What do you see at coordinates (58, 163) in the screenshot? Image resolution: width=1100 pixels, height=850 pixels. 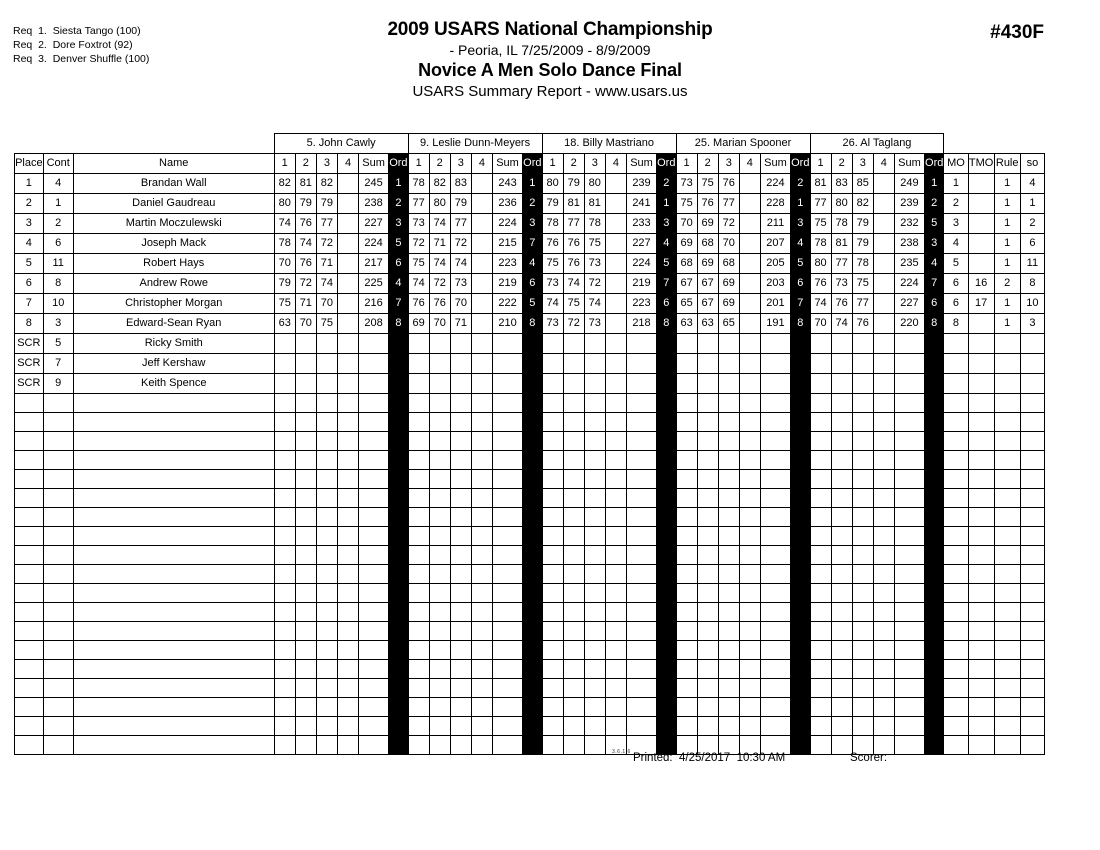 I see `header-cont: Cont` at bounding box center [58, 163].